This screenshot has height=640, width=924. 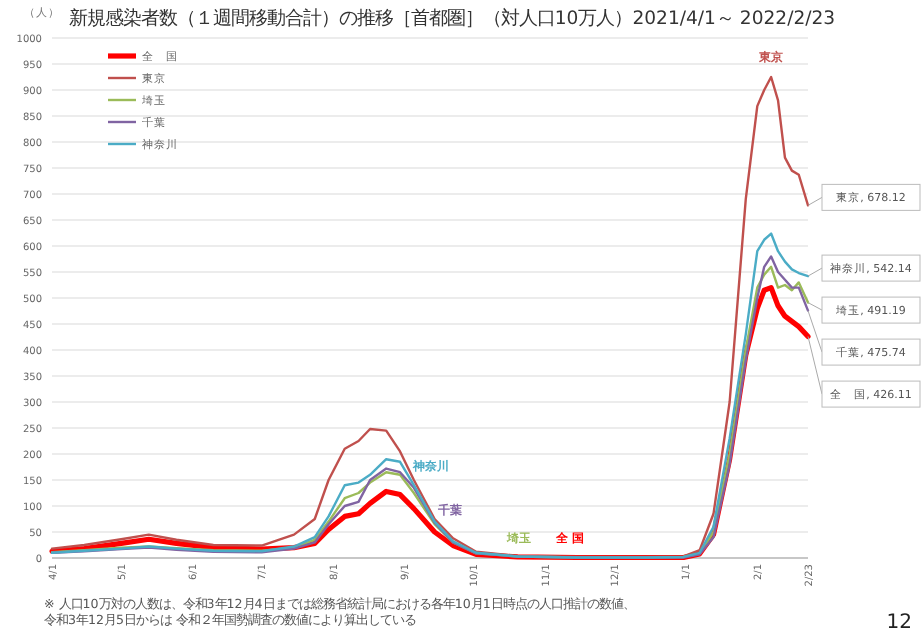 I want to click on chart-title: 新規感染者数（１週間移動合計）の推移［首都圏］（対人口10万人）2021/4/1～ 2022/2/23, so click(x=452, y=19).